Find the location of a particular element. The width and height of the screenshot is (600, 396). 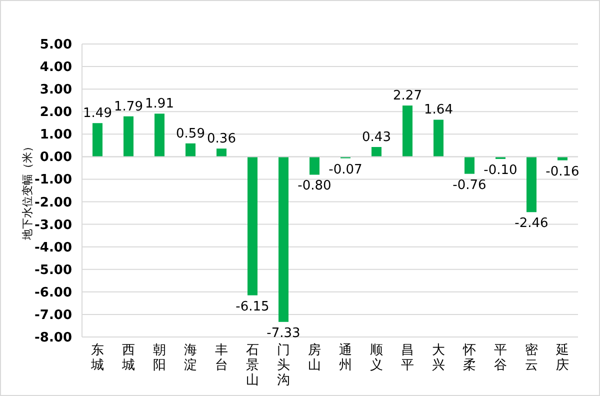

data-label: 0.43 is located at coordinates (376, 137).